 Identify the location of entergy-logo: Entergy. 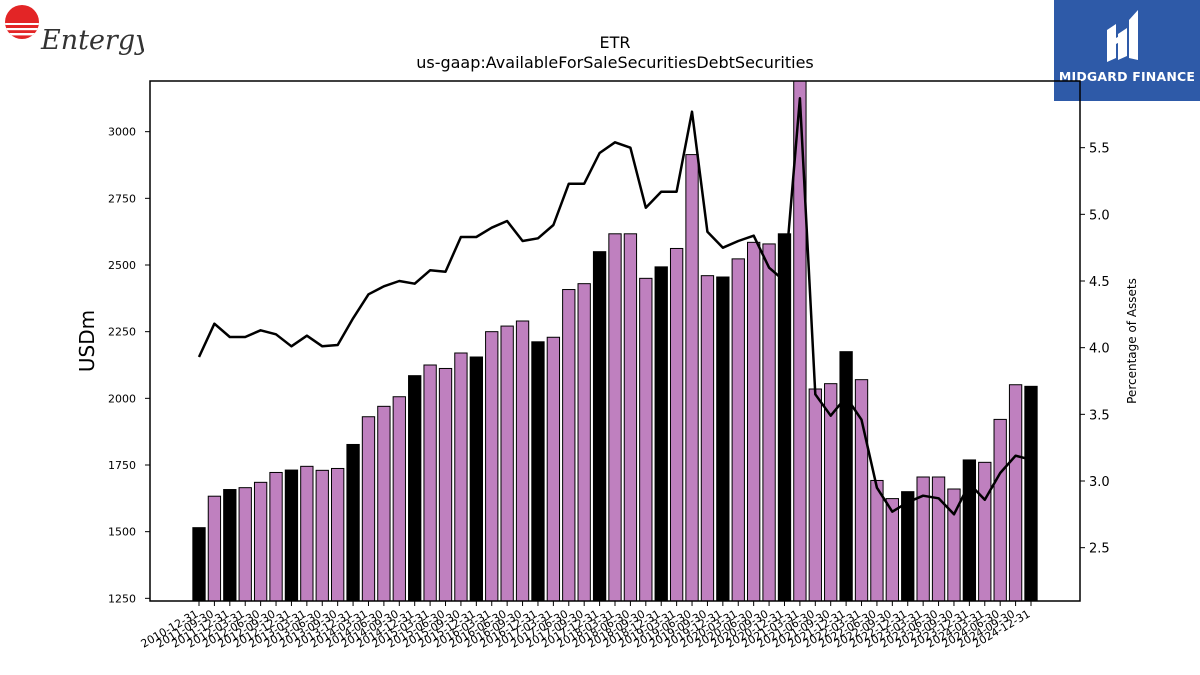
(77, 32).